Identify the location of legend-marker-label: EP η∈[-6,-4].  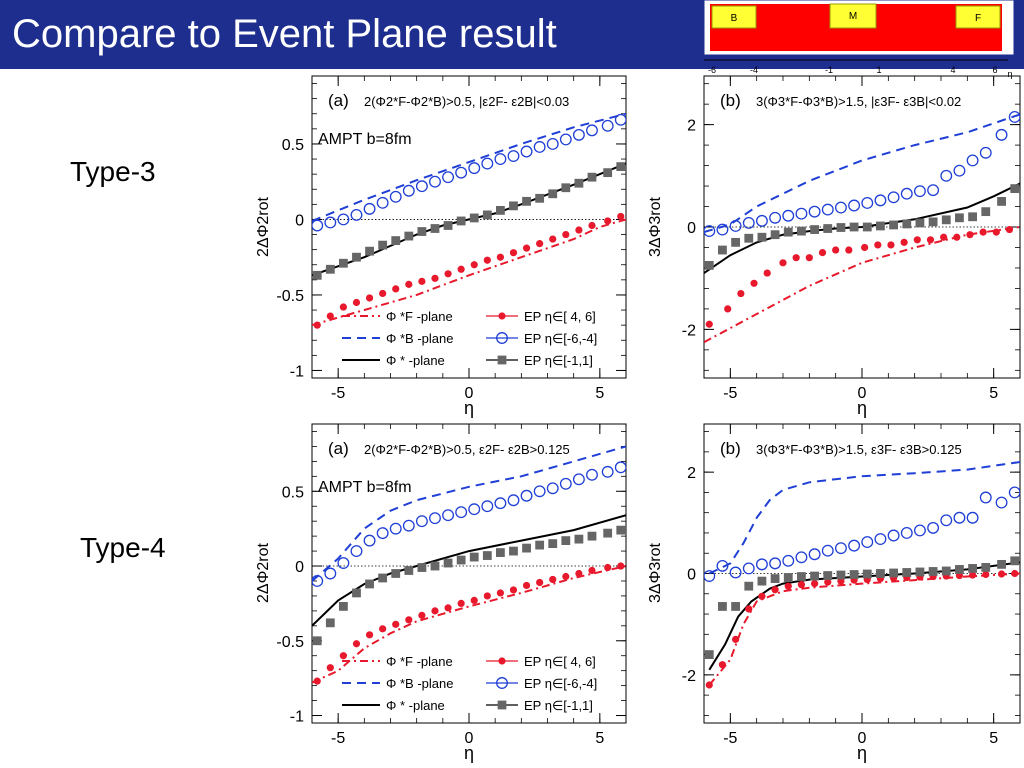
(560, 338).